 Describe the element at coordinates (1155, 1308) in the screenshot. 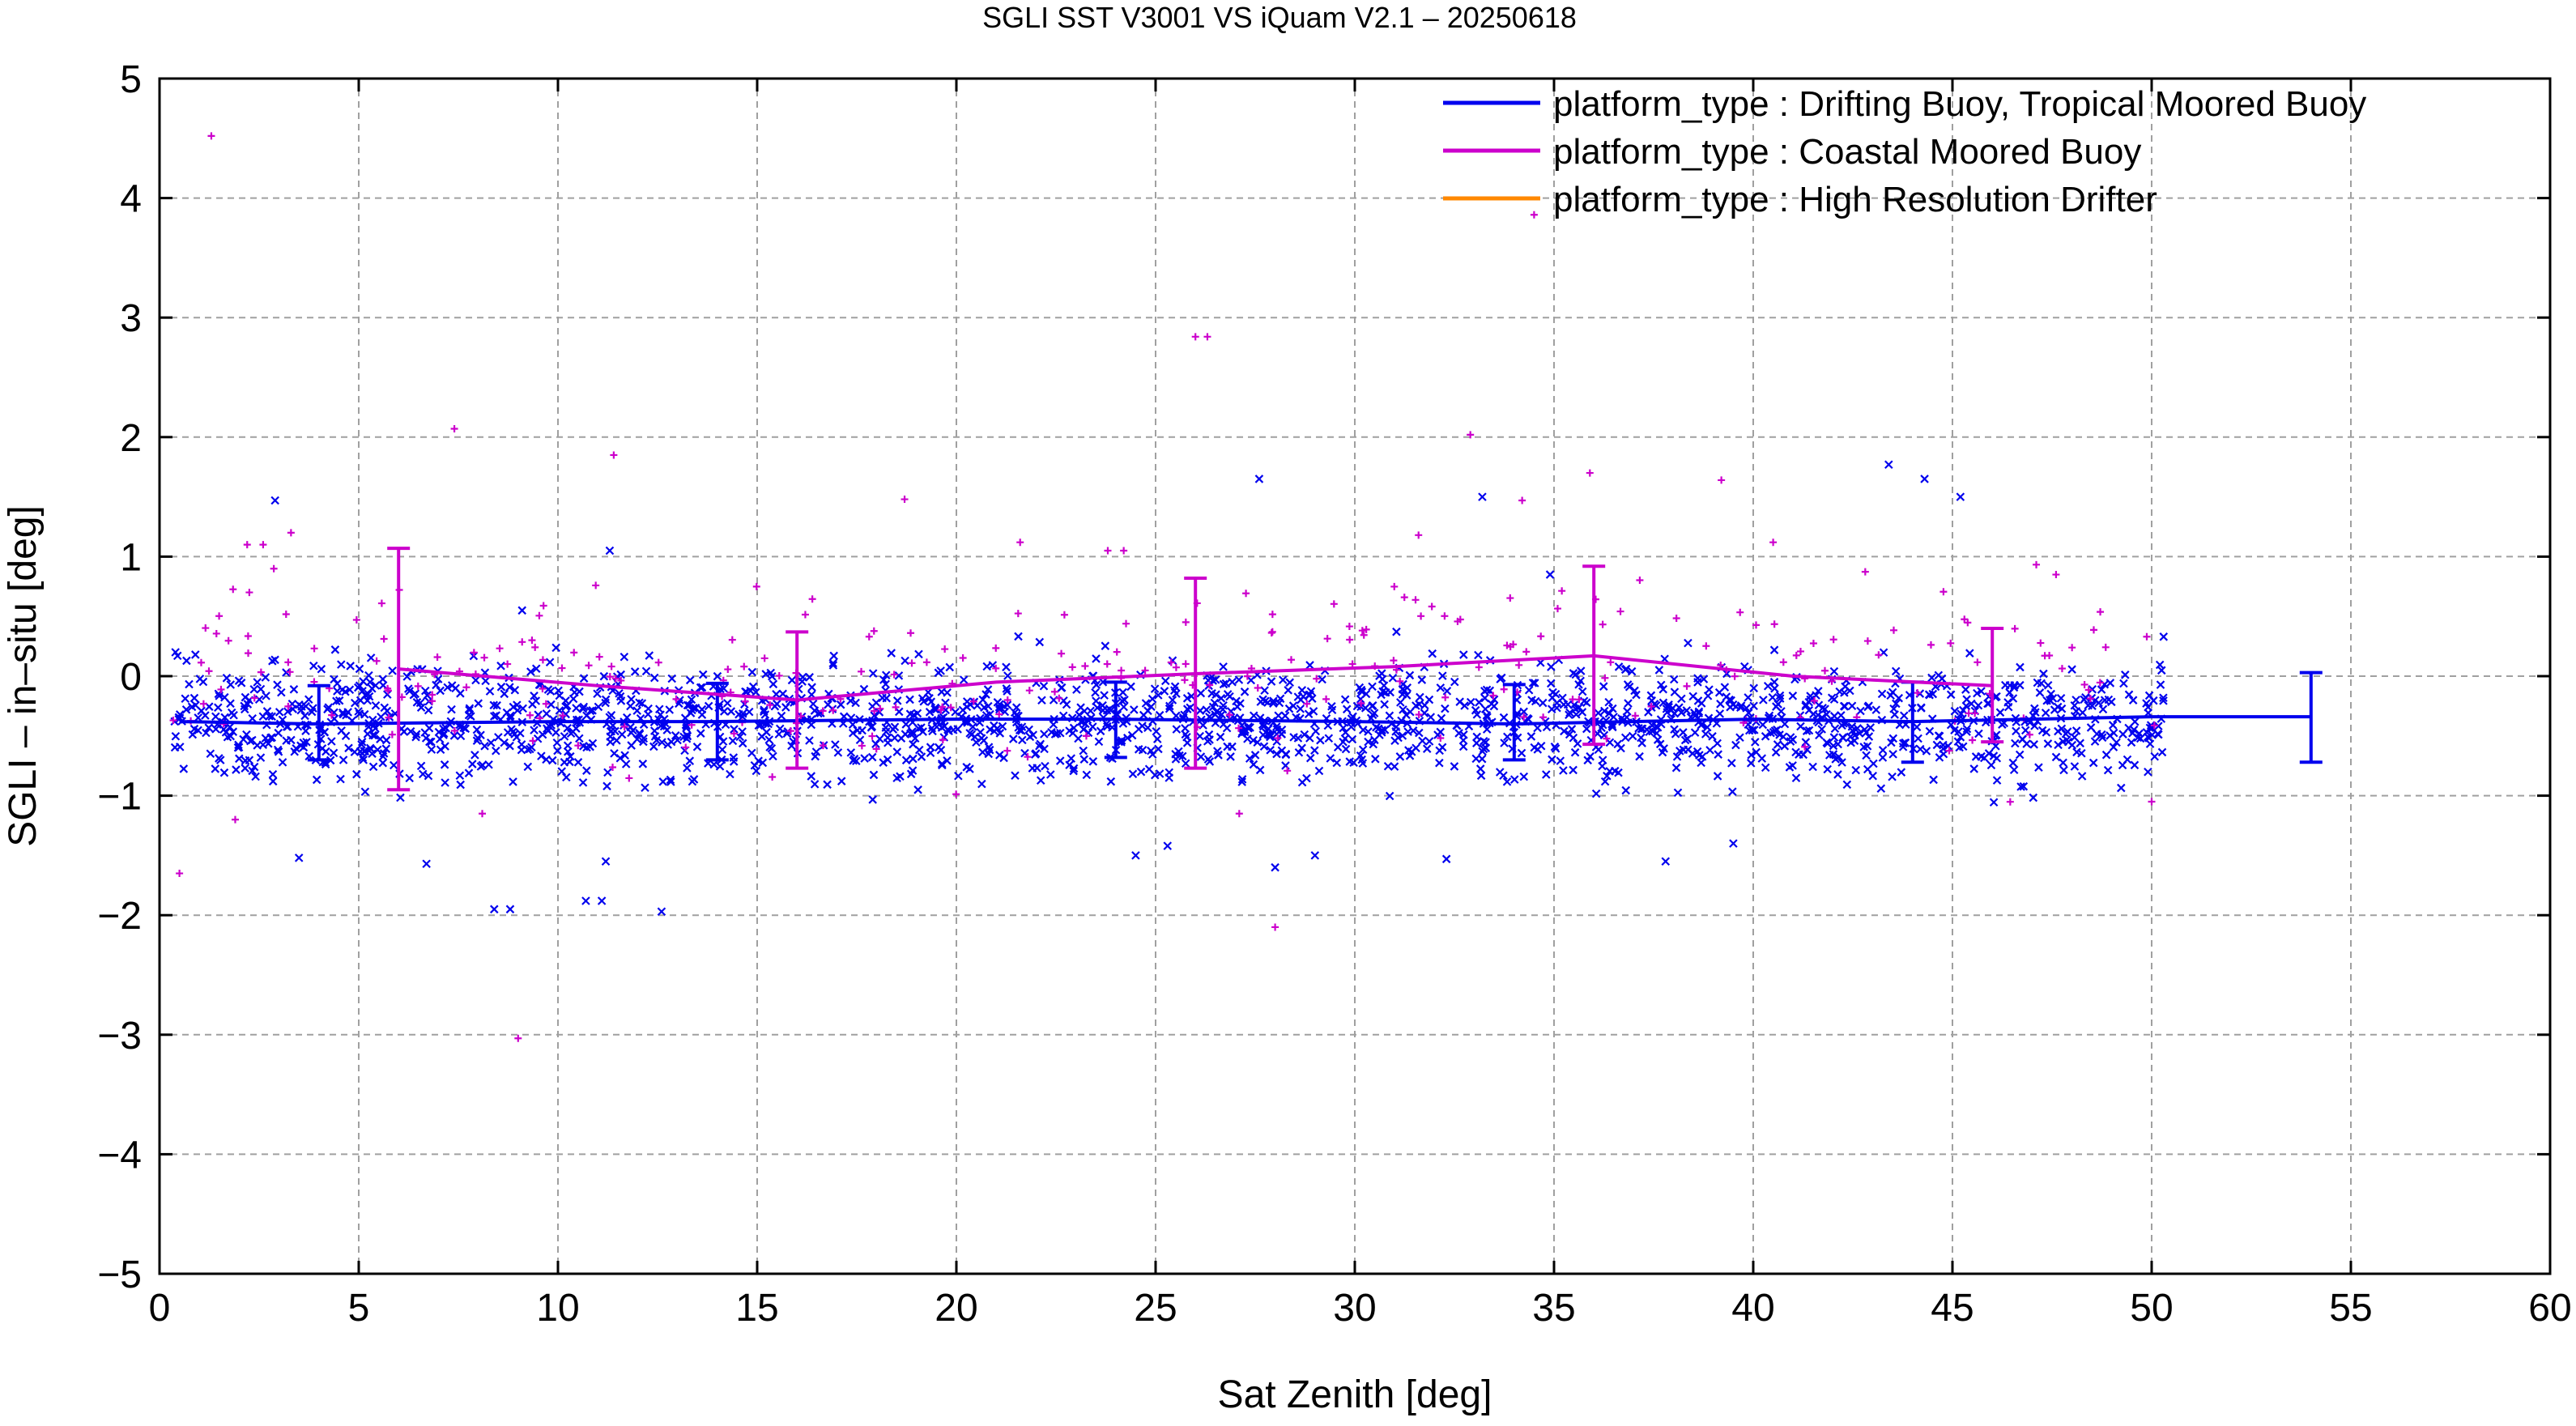

I see `x-tick-label: 25` at that location.